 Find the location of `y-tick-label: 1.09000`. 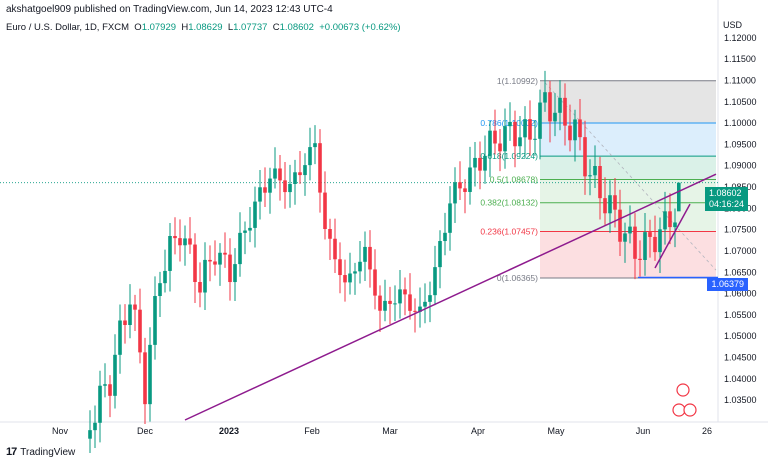

y-tick-label: 1.09000 is located at coordinates (740, 166).